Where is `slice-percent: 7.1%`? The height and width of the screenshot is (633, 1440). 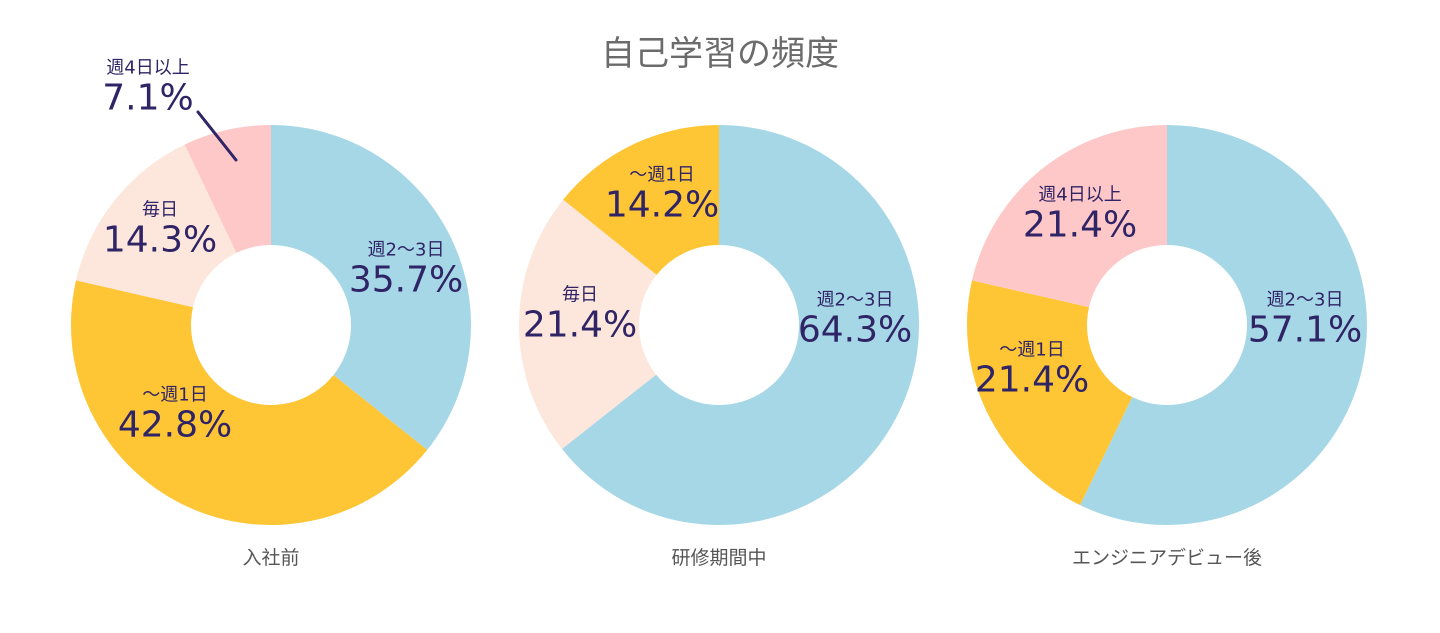
slice-percent: 7.1% is located at coordinates (148, 98).